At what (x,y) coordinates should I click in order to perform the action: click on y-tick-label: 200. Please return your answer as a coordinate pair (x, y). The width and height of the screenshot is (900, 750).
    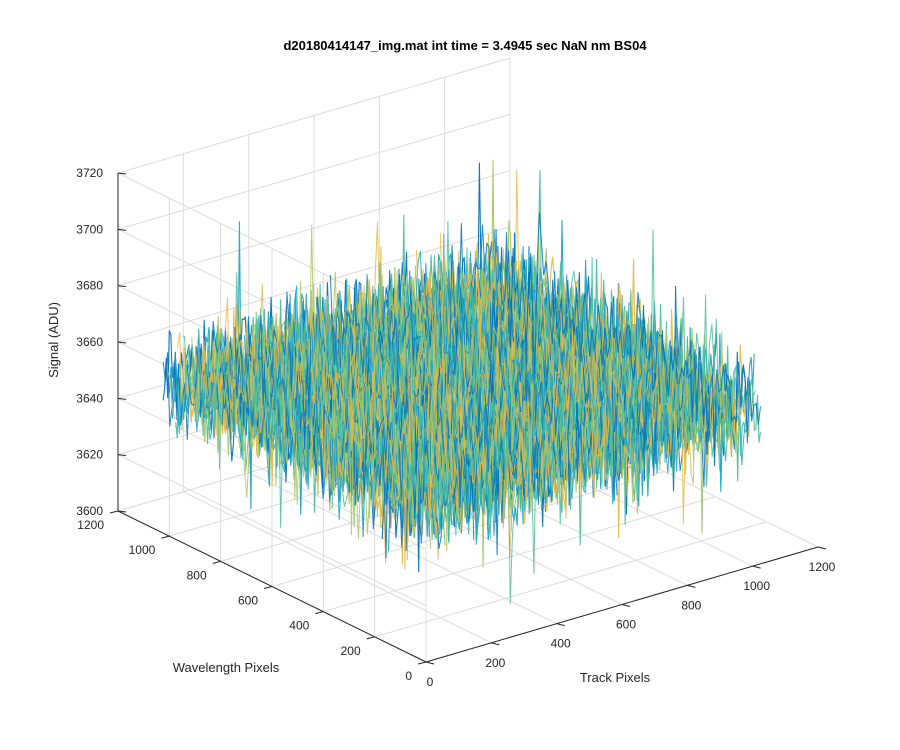
    Looking at the image, I should click on (351, 651).